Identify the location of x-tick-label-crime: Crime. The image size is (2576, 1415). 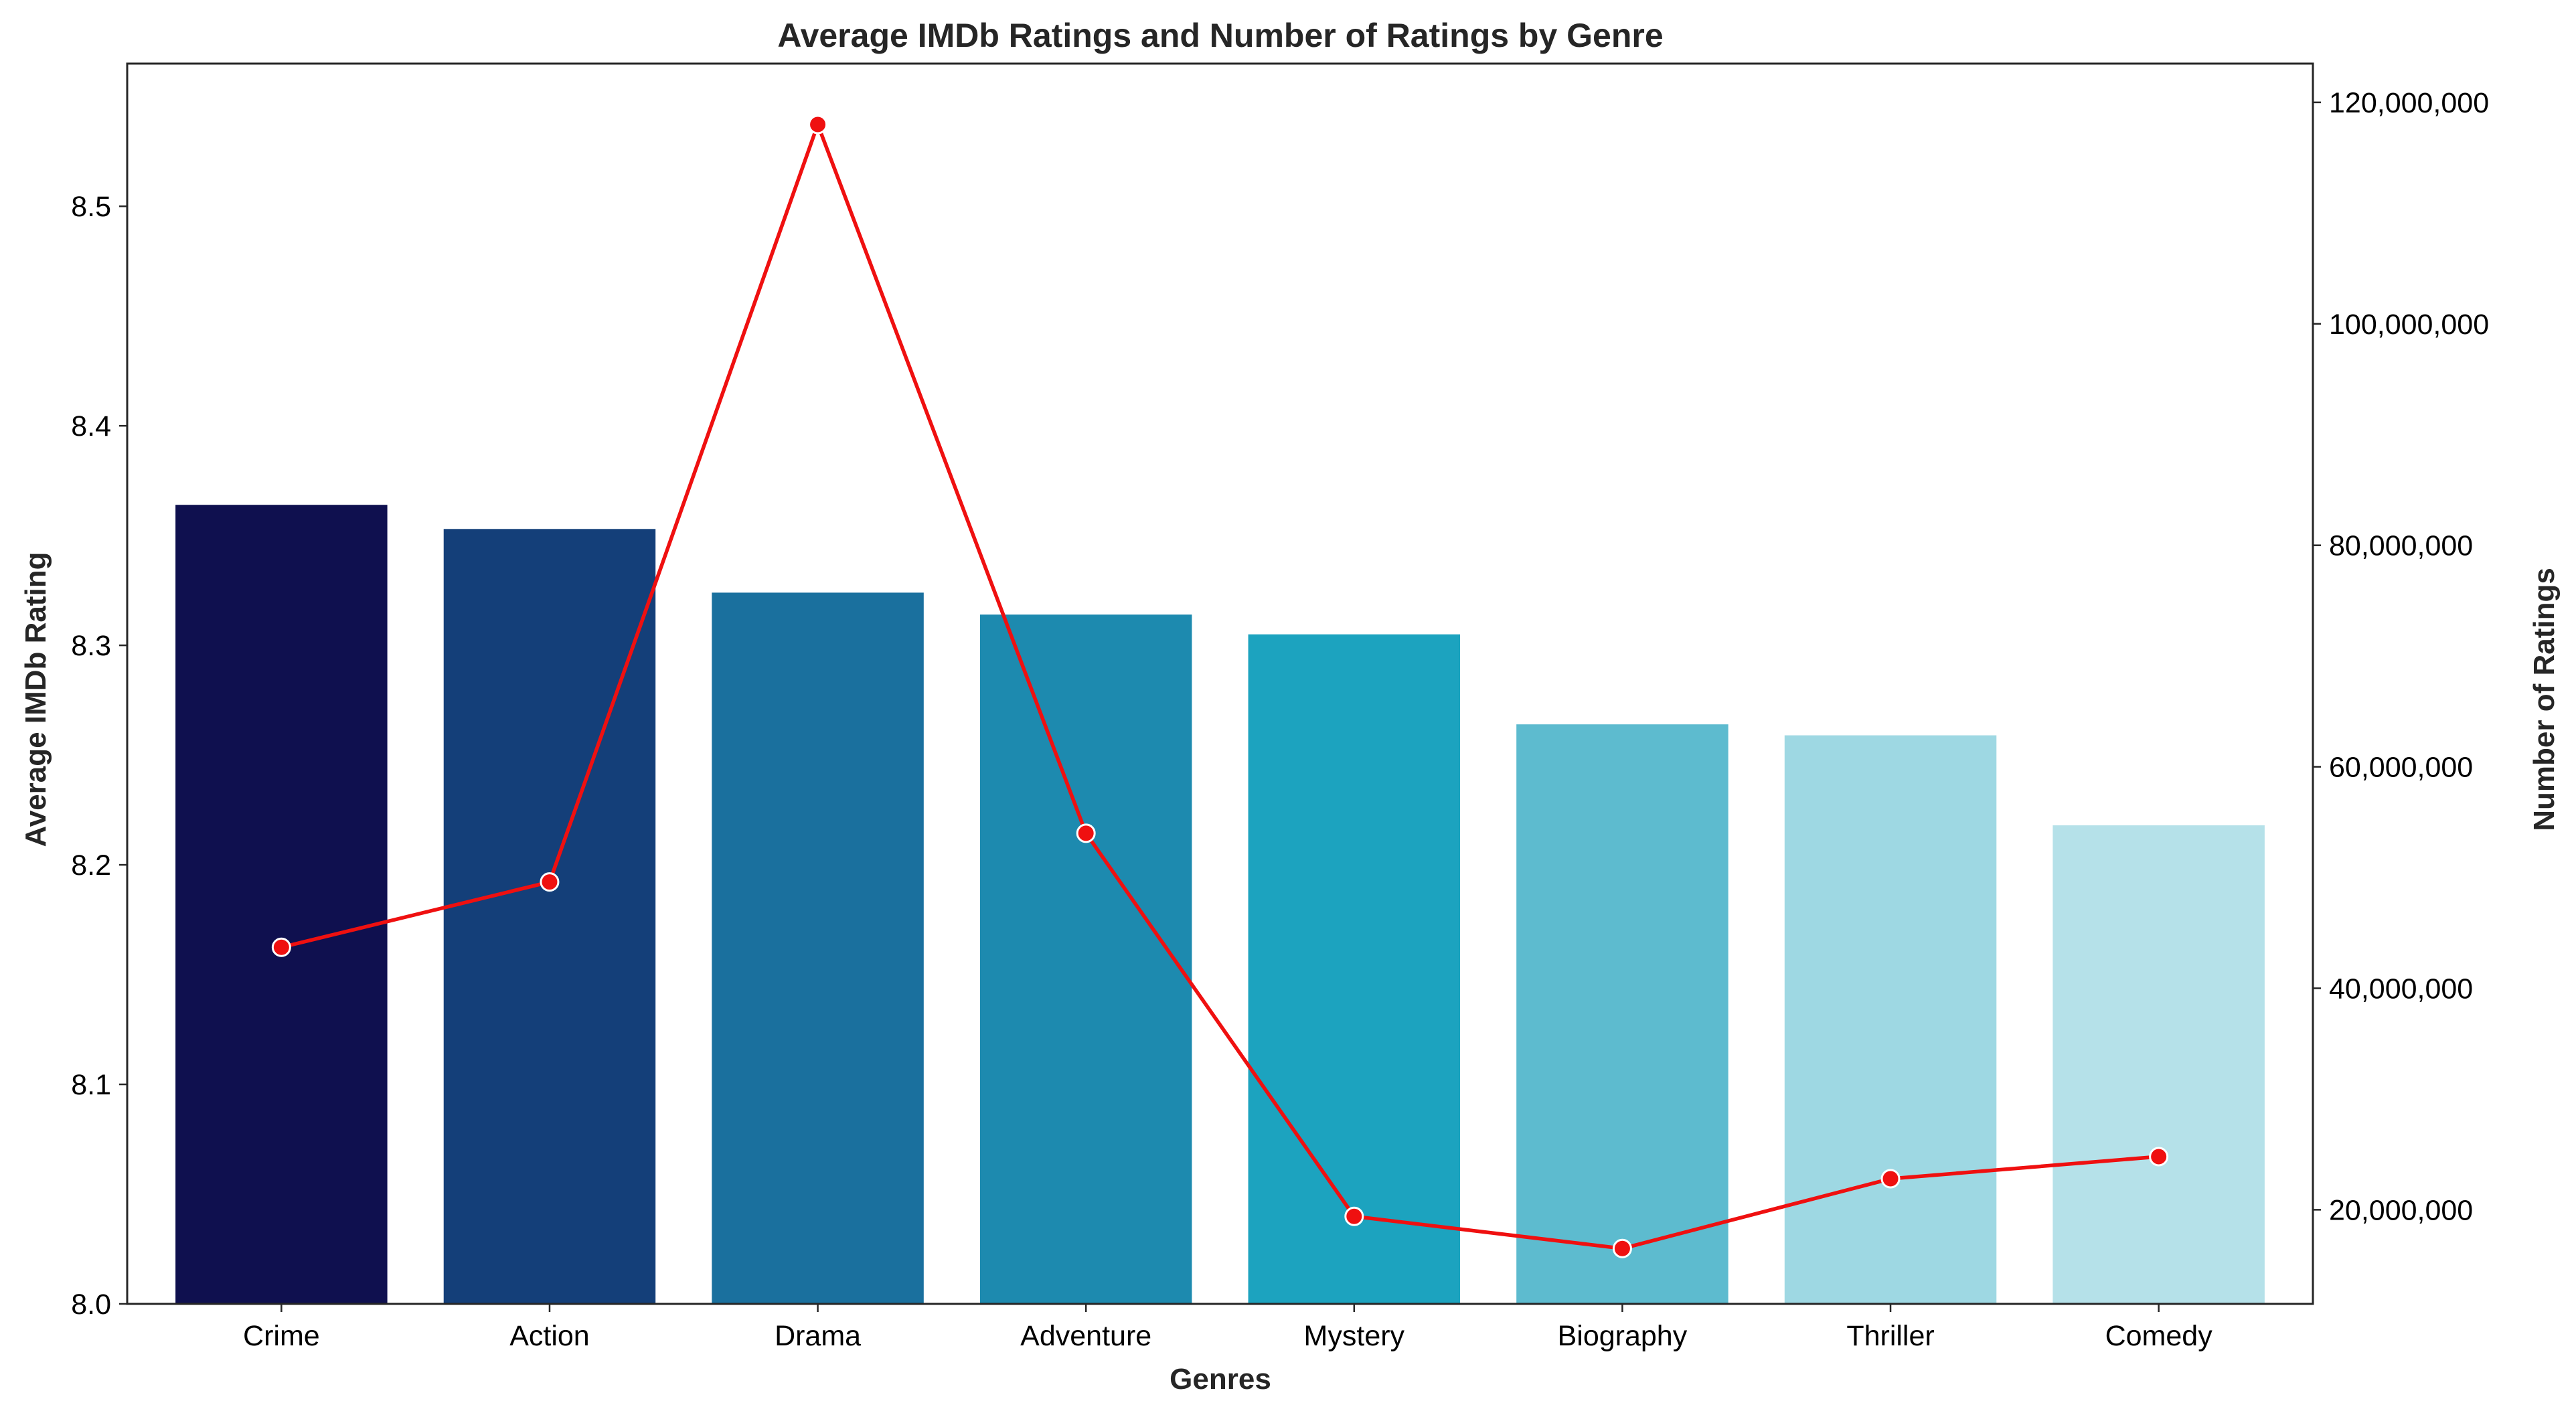
(282, 1336).